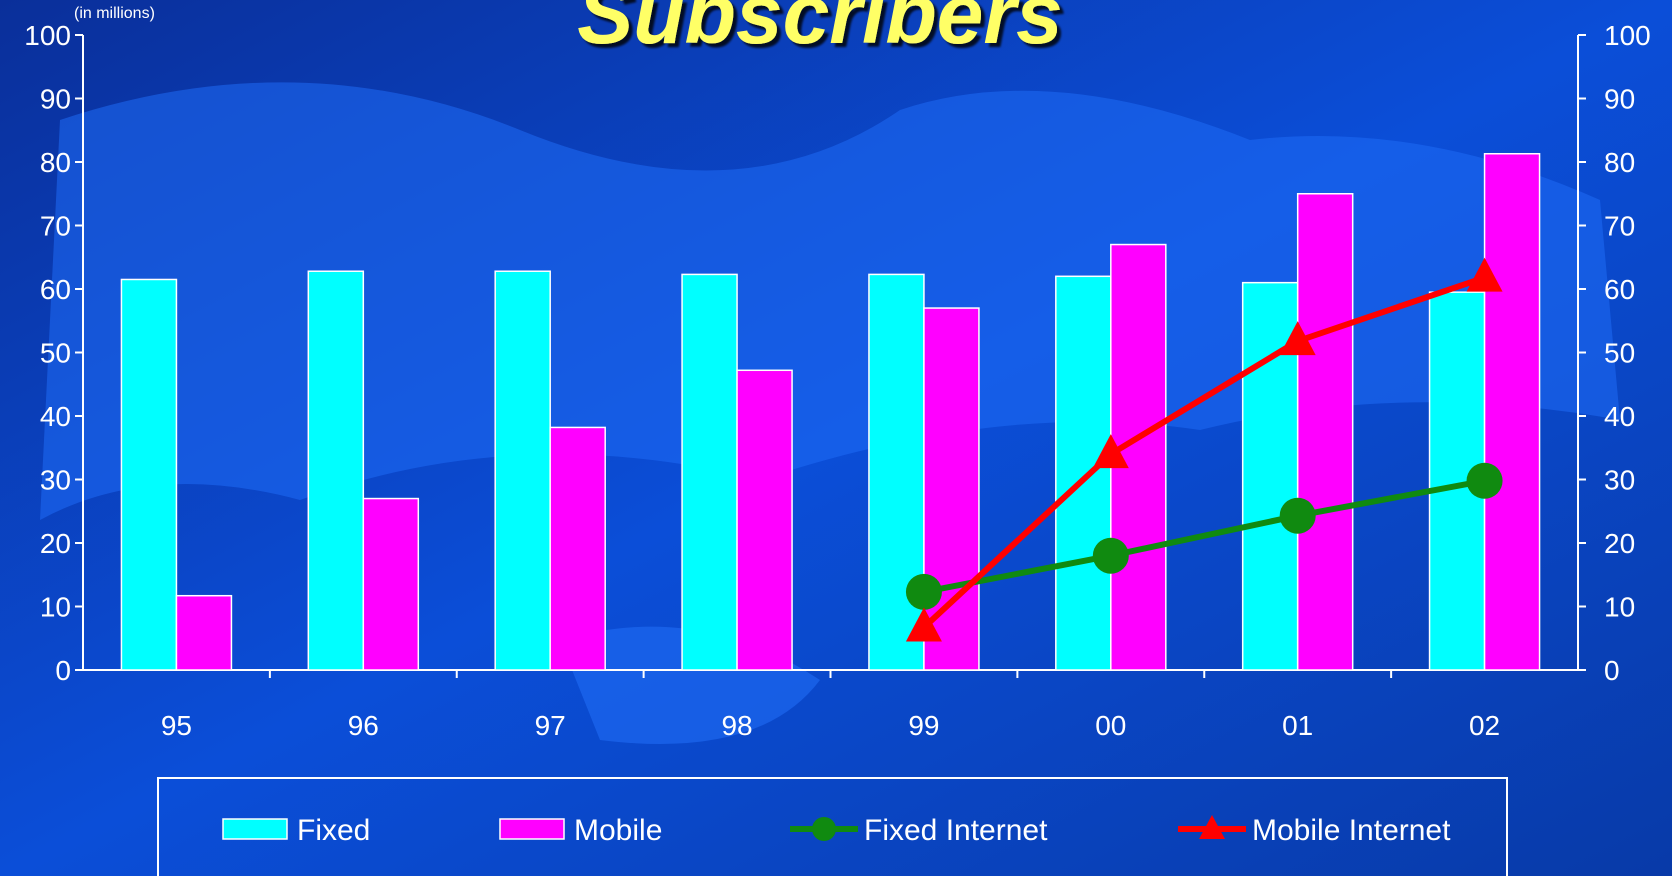  Describe the element at coordinates (1619, 543) in the screenshot. I see `y2-tick-label: 20` at that location.